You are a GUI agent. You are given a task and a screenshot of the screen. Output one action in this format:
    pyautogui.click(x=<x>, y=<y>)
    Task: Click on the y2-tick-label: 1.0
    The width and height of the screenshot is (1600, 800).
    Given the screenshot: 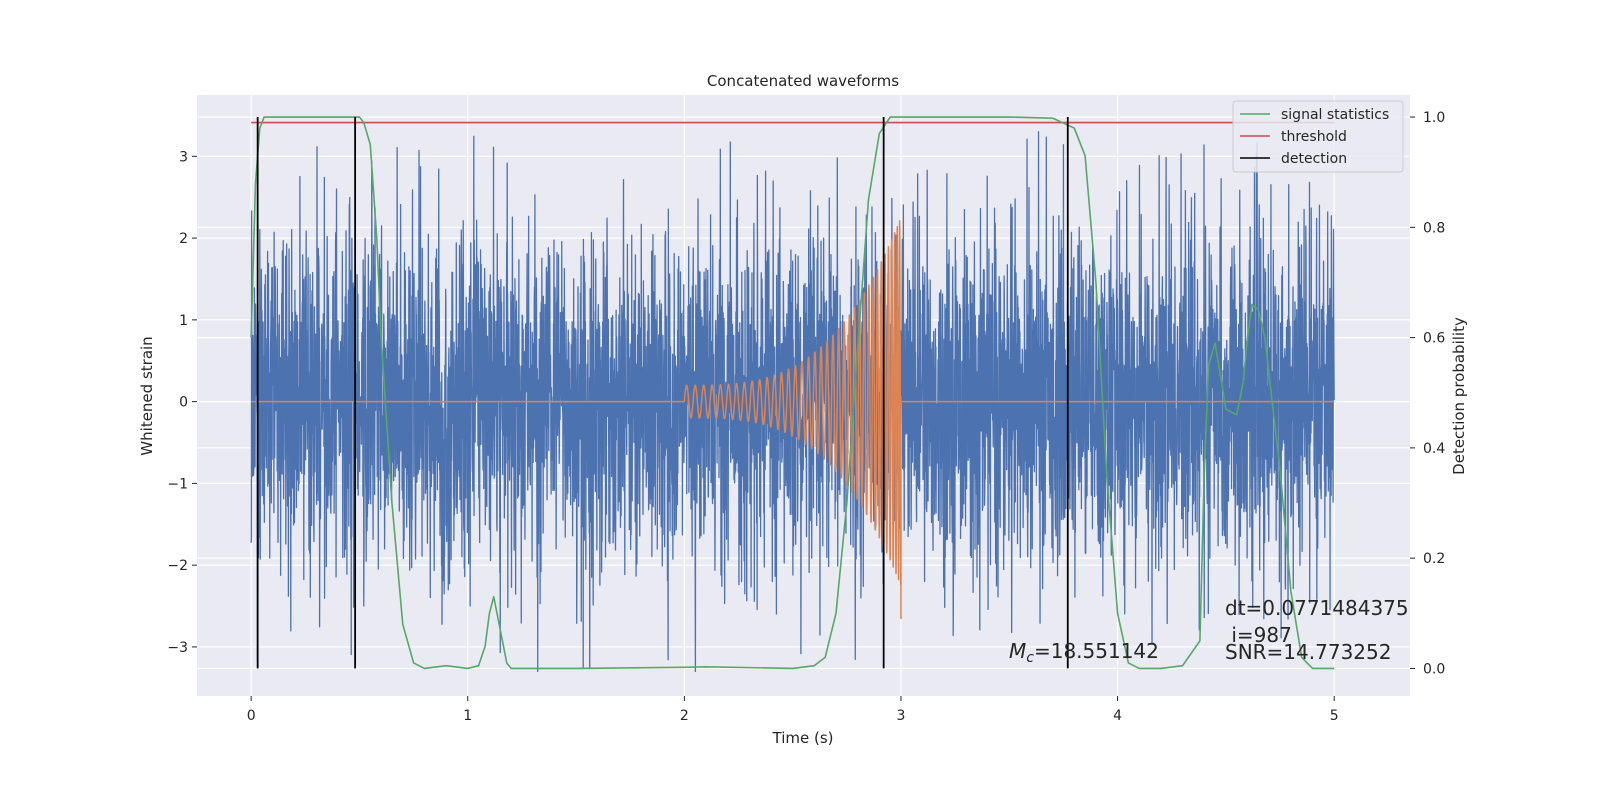 What is the action you would take?
    pyautogui.click(x=1434, y=118)
    